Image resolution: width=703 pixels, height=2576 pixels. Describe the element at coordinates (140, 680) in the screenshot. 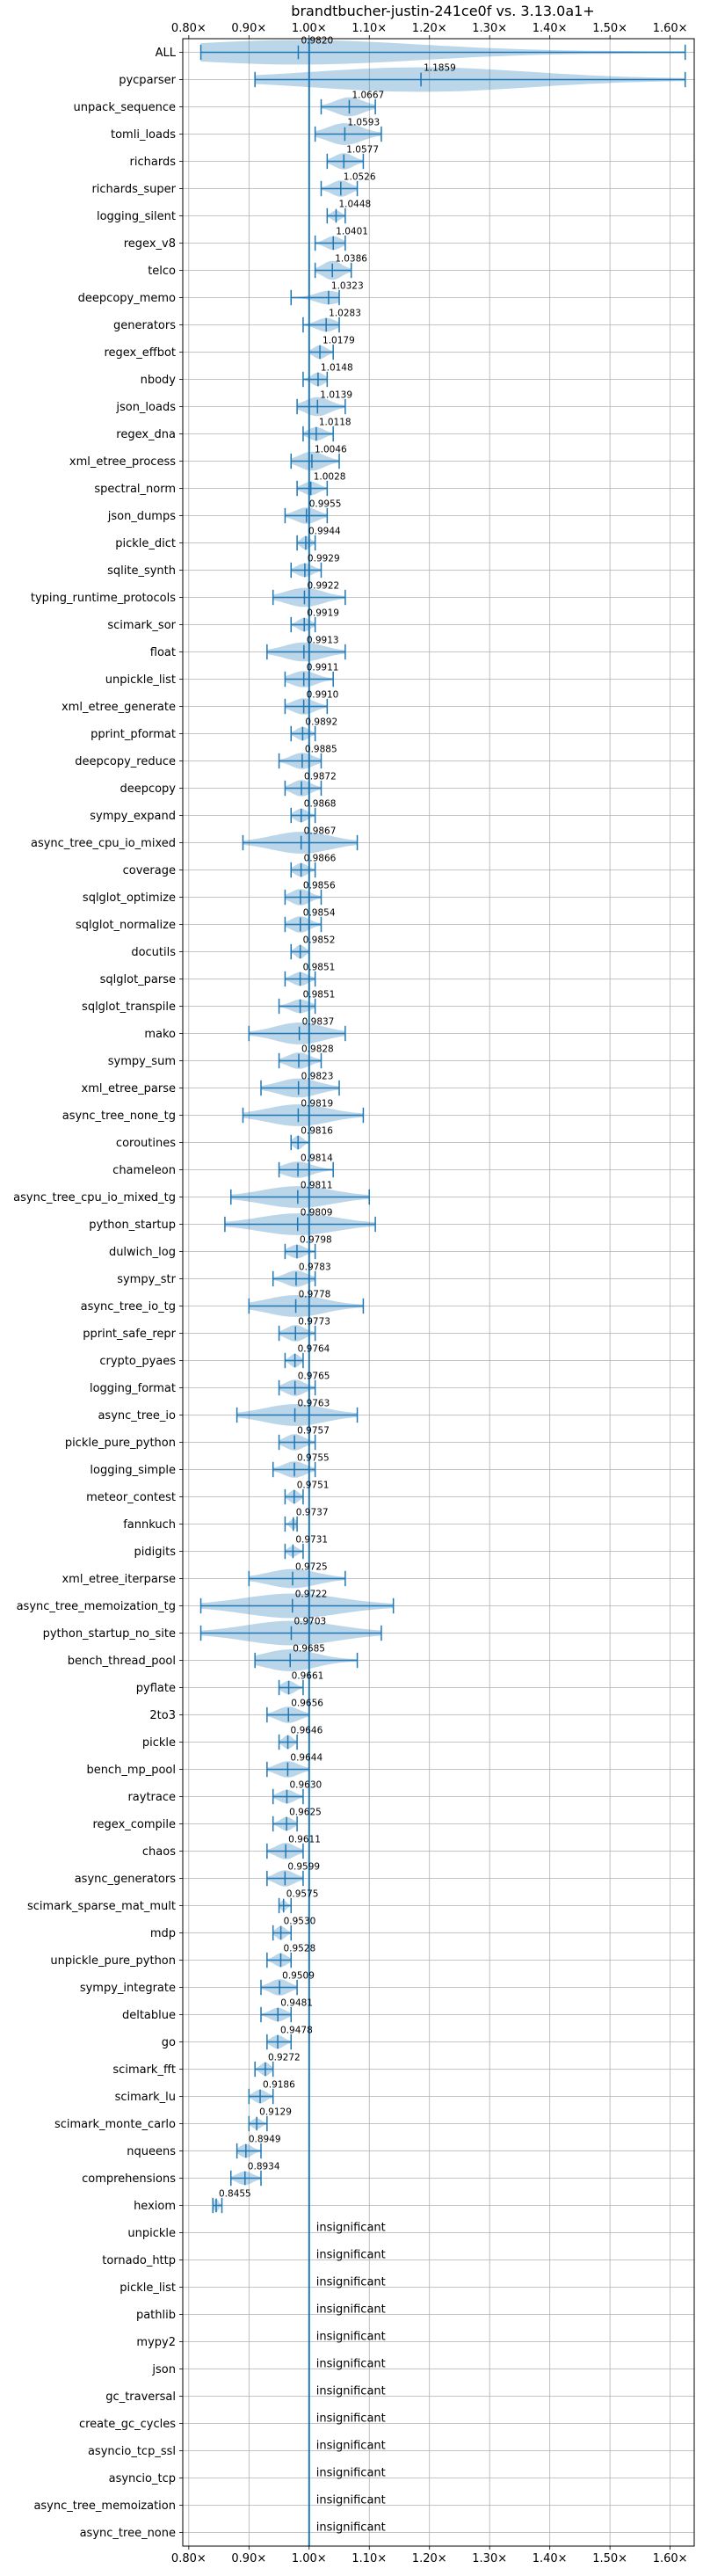

I see `benchmark-name-label: unpickle_list` at that location.